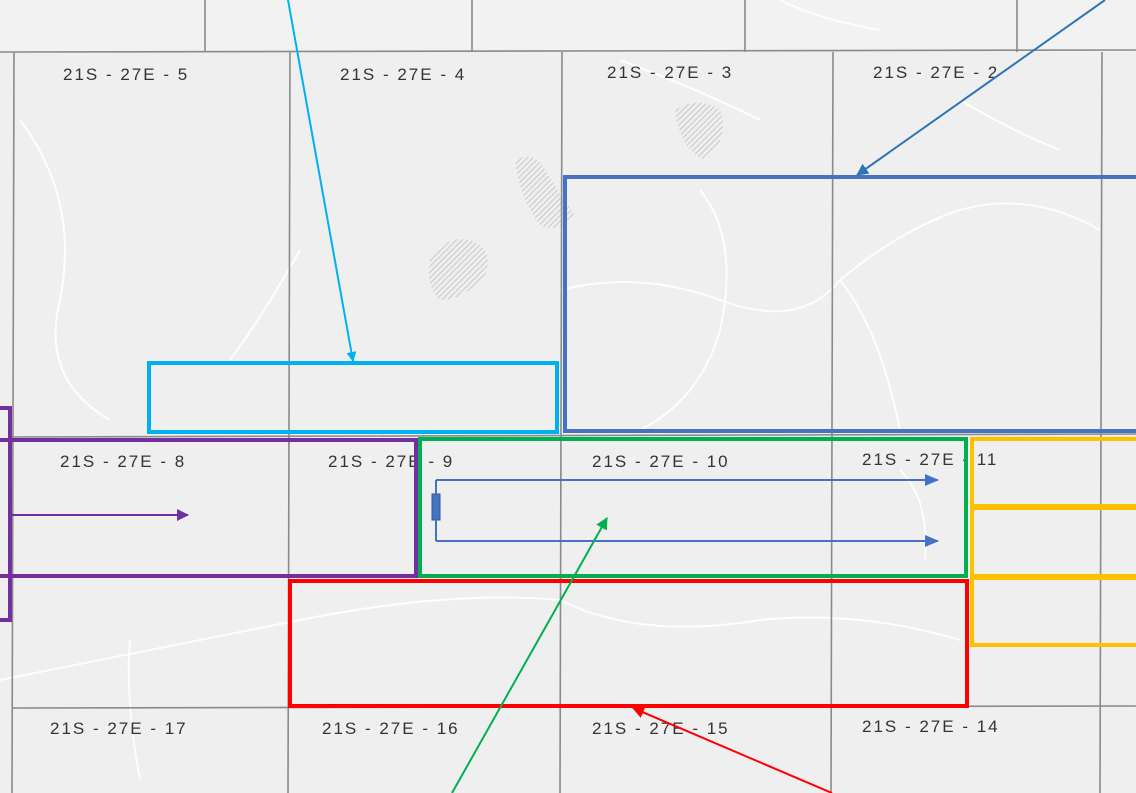 The image size is (1136, 793). Describe the element at coordinates (1053, 542) in the screenshot. I see `yellow-boxes` at that location.